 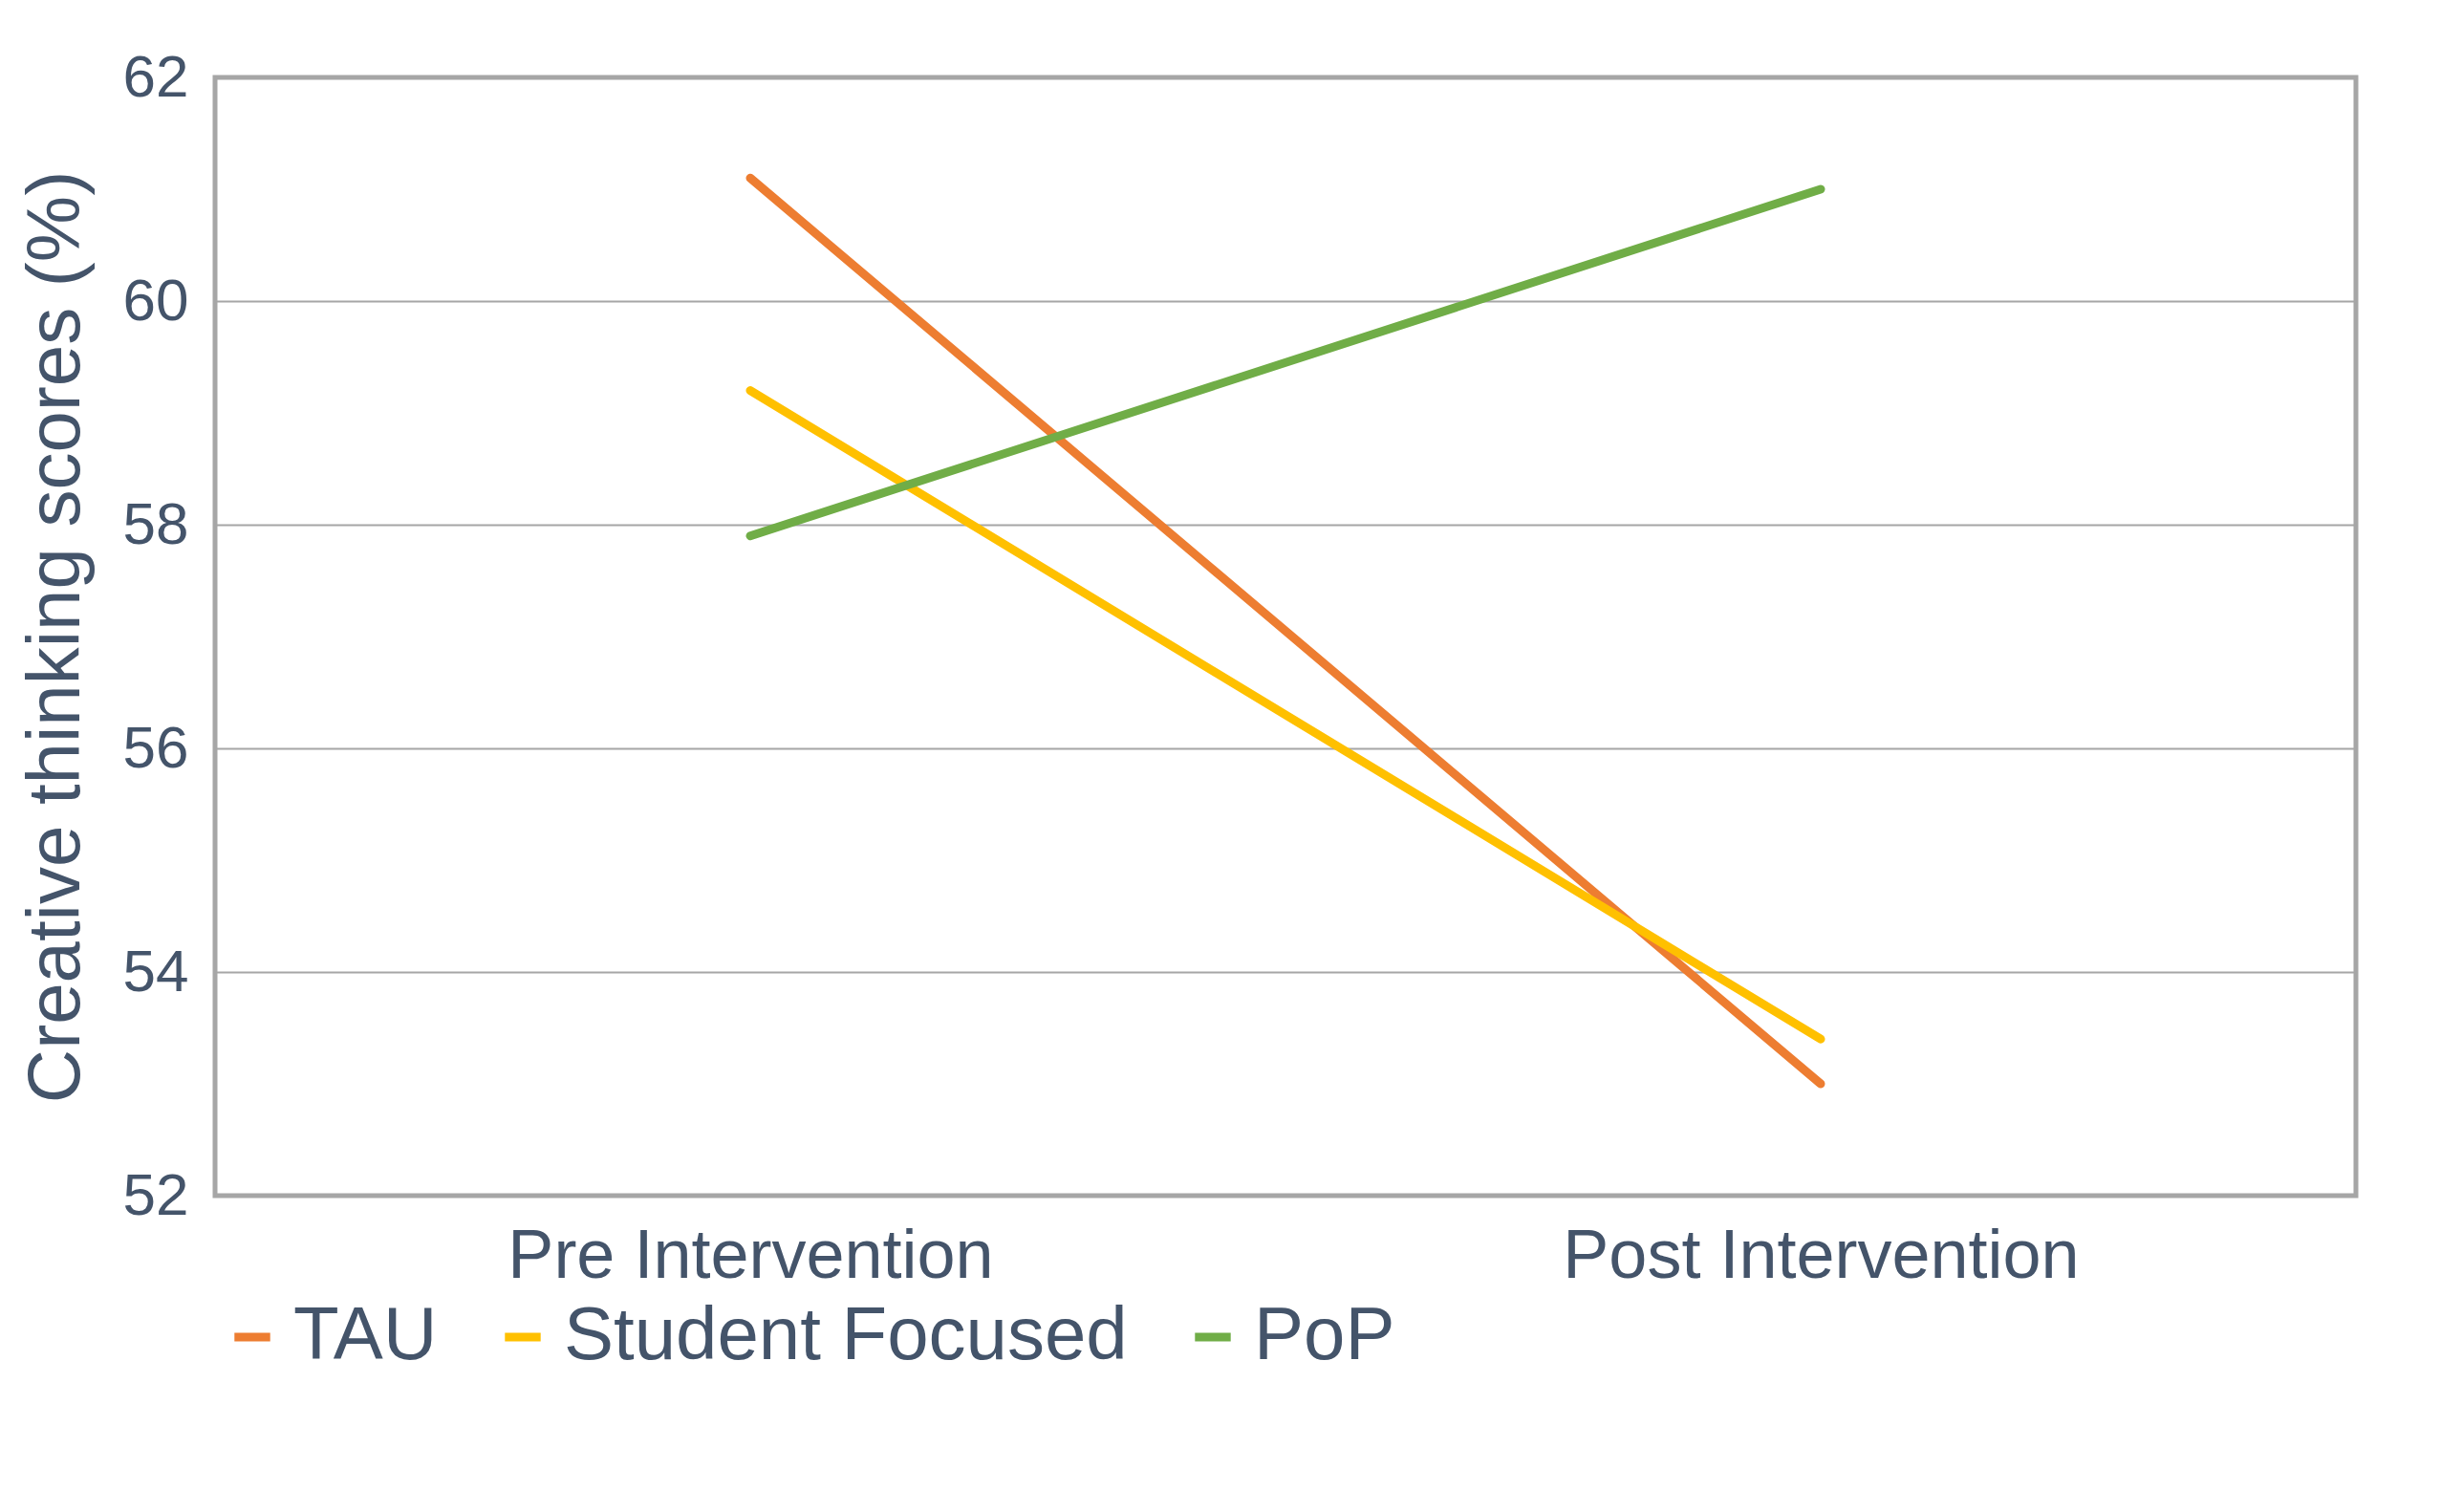 I want to click on legend-label: TAU, so click(x=365, y=1333).